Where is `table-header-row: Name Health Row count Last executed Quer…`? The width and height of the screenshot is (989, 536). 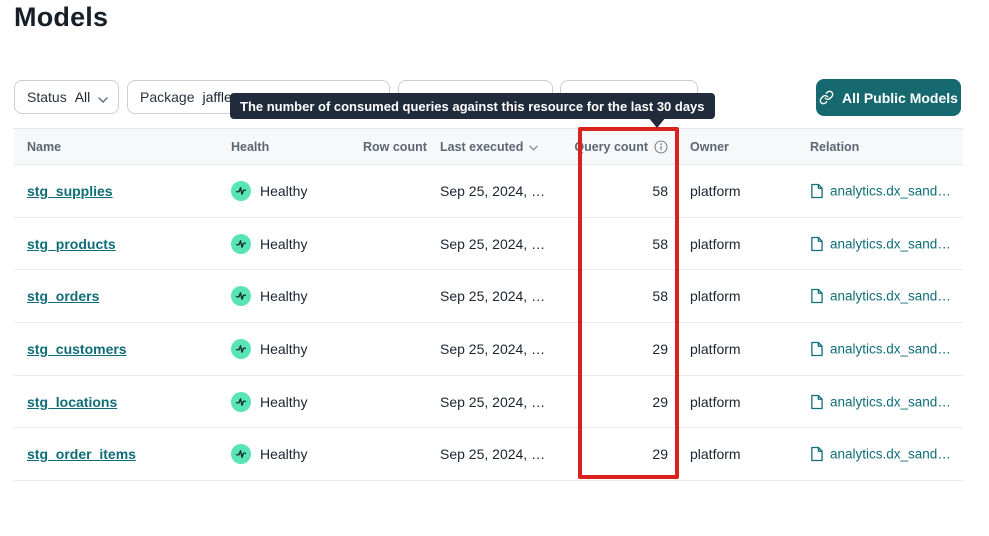 table-header-row: Name Health Row count Last executed Quer… is located at coordinates (488, 146).